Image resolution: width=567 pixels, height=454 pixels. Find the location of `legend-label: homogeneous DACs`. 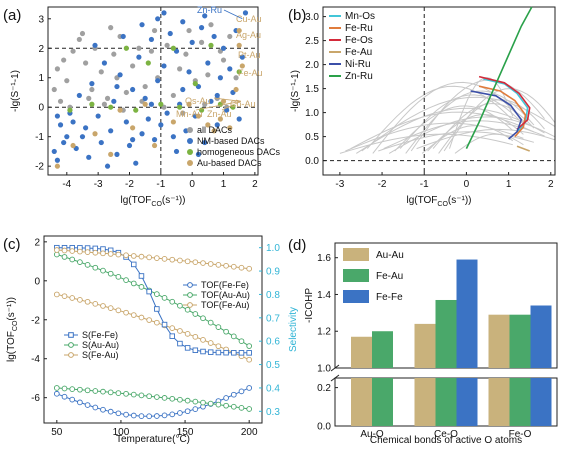

legend-label: homogeneous DACs is located at coordinates (239, 152).